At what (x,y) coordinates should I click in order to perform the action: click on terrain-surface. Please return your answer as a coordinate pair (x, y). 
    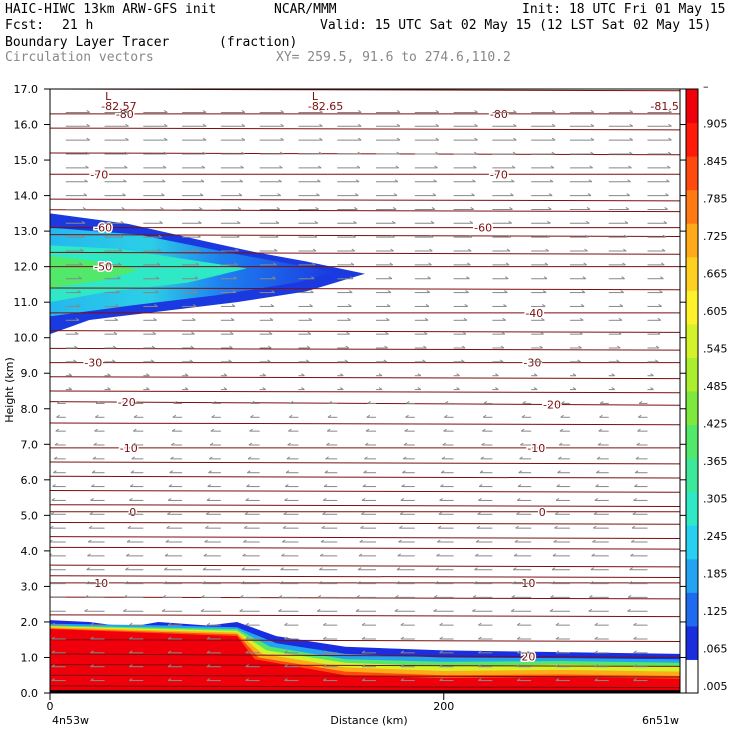
    Looking at the image, I should click on (365, 691).